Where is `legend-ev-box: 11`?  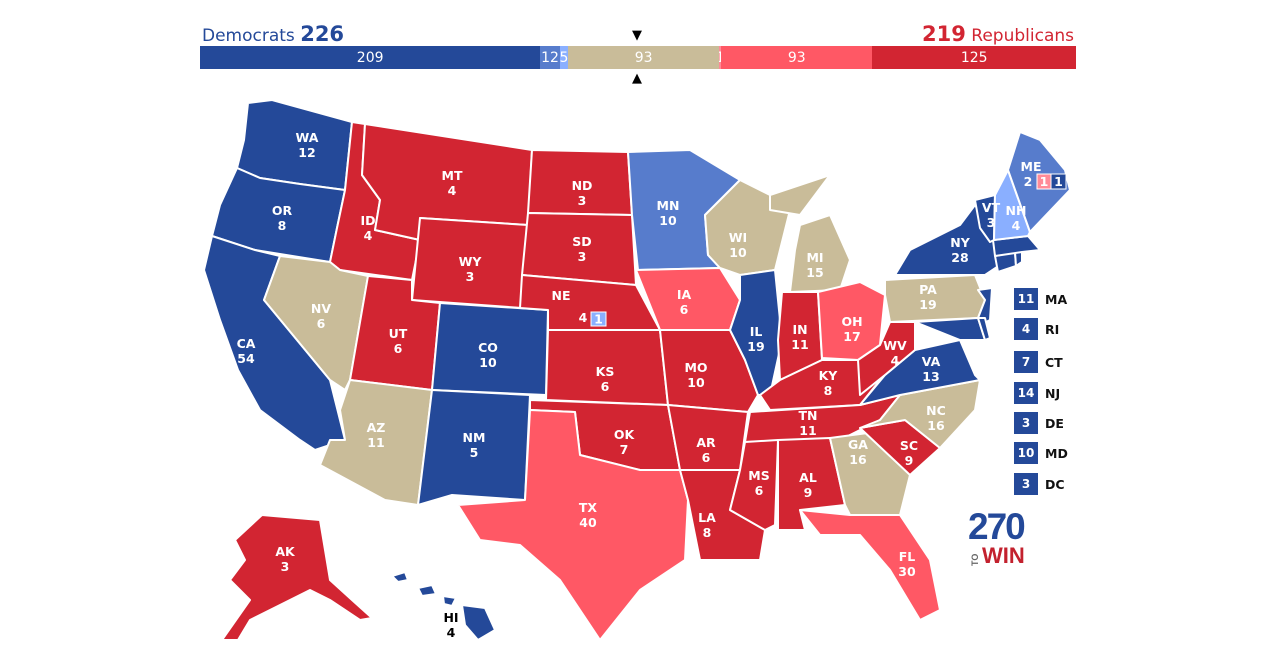
legend-ev-box: 11 is located at coordinates (1026, 299).